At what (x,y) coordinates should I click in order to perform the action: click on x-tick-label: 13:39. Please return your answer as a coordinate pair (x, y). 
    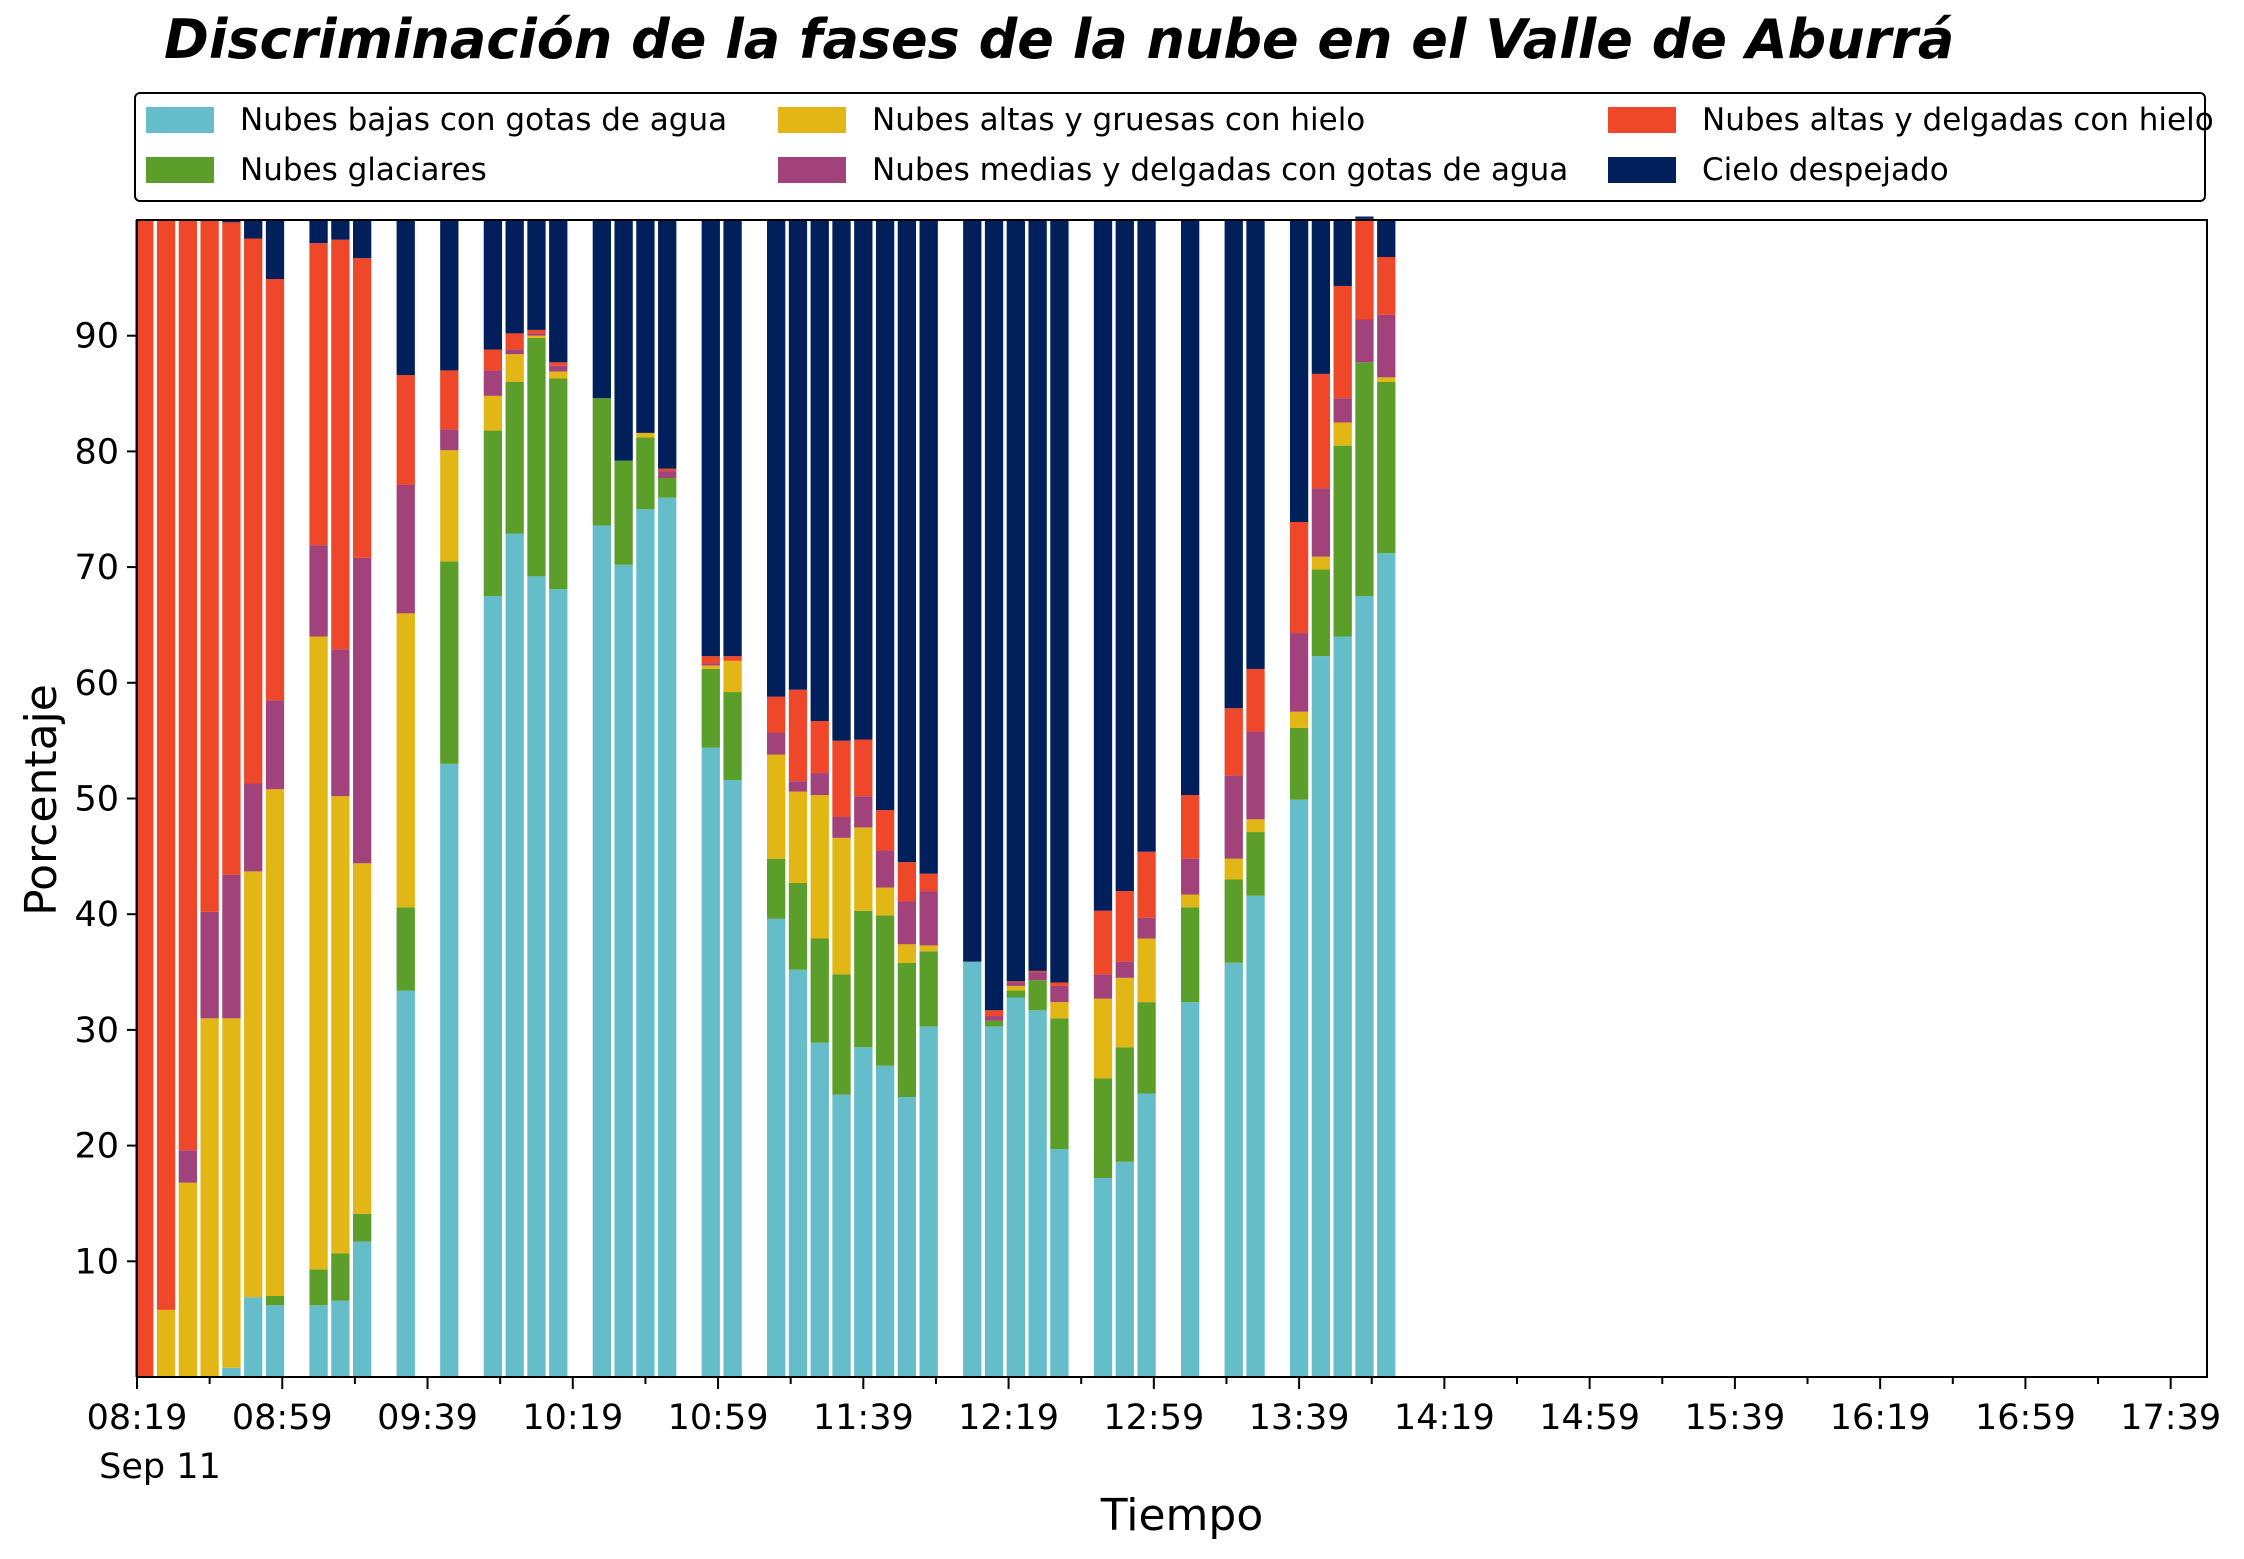
    Looking at the image, I should click on (1299, 1418).